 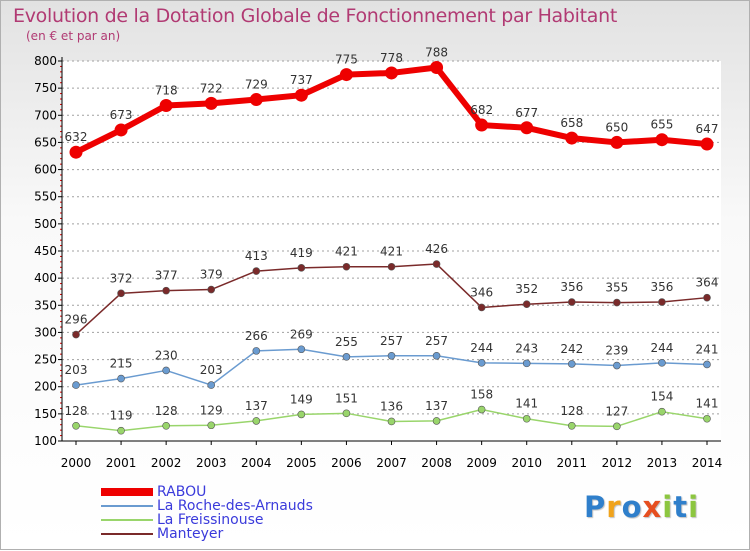 I want to click on data-label: 149, so click(x=301, y=399).